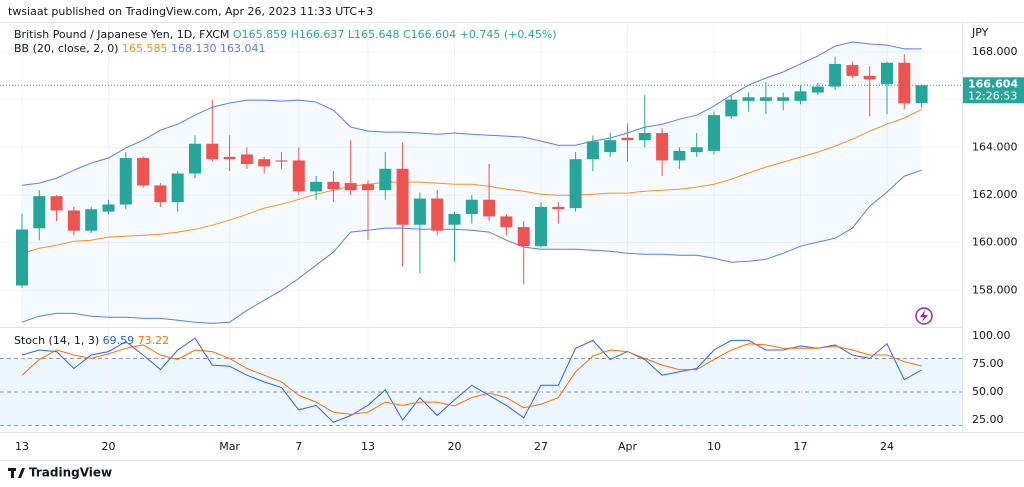 Image resolution: width=1024 pixels, height=487 pixels. What do you see at coordinates (298, 446) in the screenshot?
I see `x-tick-label: 7` at bounding box center [298, 446].